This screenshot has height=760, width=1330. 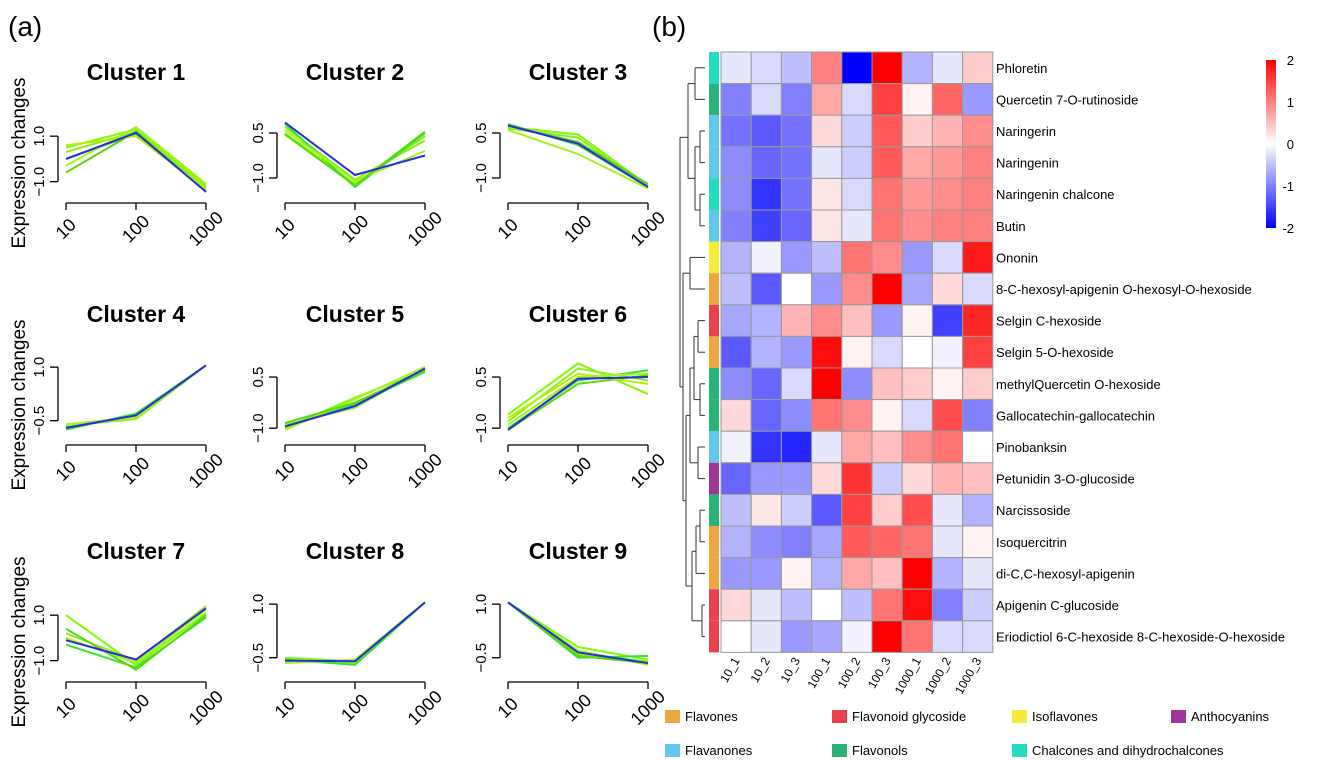 What do you see at coordinates (1288, 228) in the screenshot?
I see `colorbar-tick-label: -2` at bounding box center [1288, 228].